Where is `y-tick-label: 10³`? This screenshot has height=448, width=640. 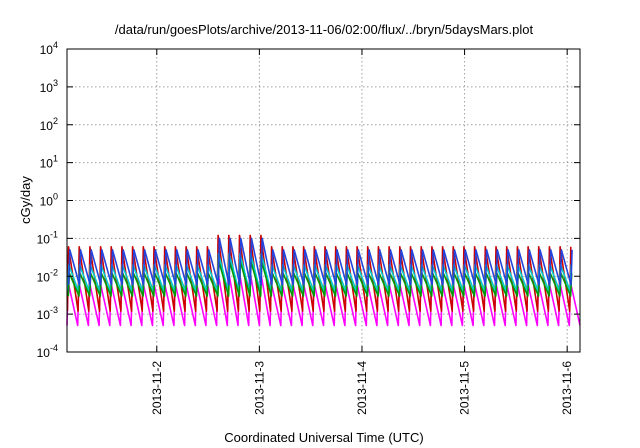 y-tick-label: 10³ is located at coordinates (49, 86).